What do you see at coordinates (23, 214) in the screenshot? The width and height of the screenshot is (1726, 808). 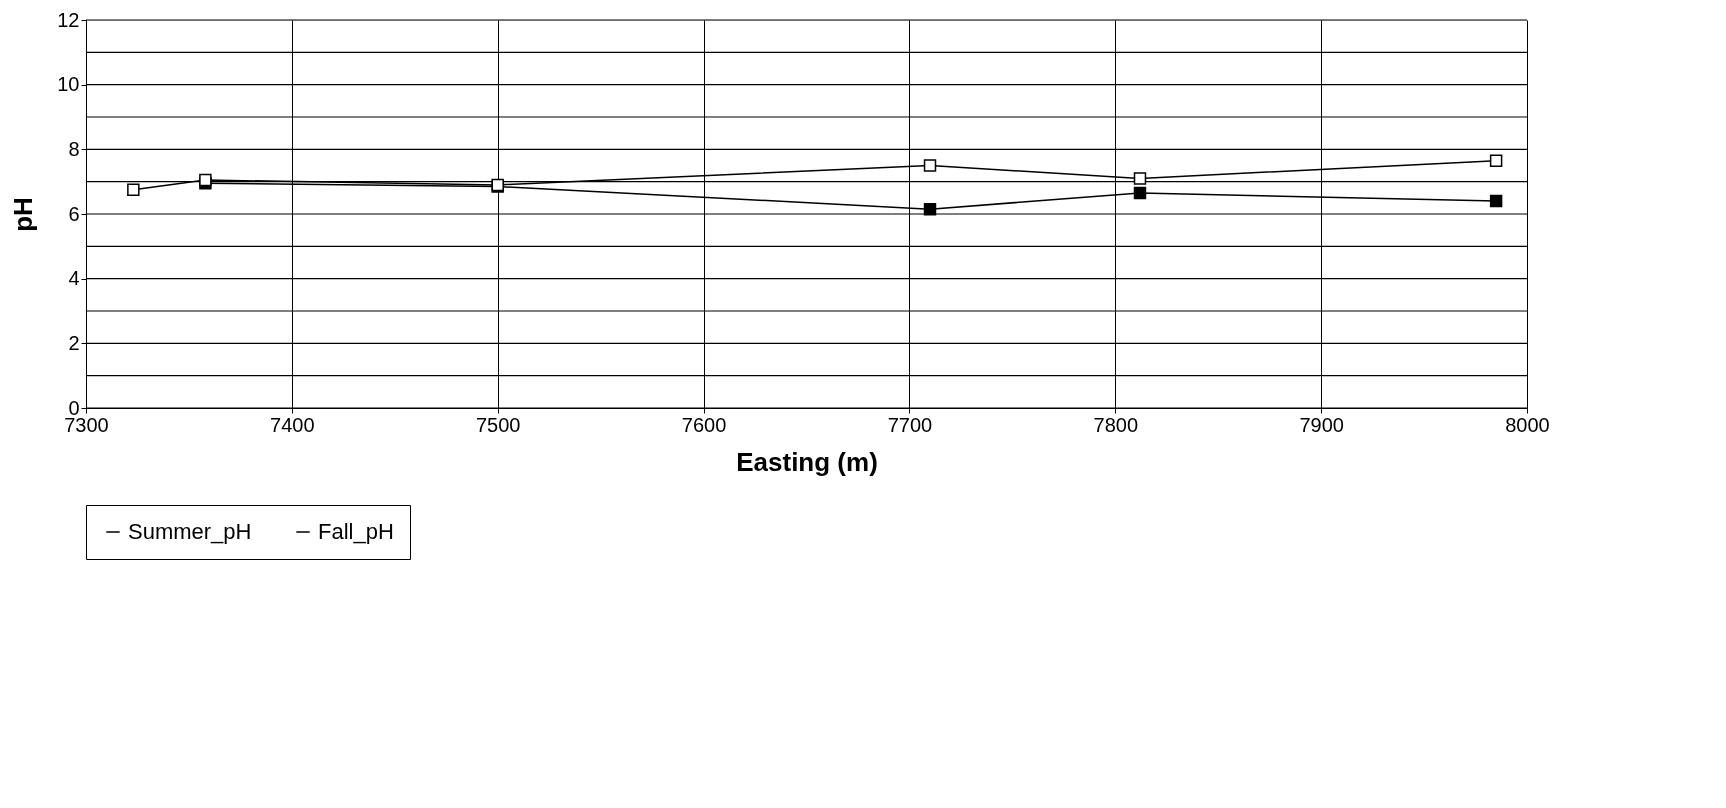 I see `y-axis-title: pH` at bounding box center [23, 214].